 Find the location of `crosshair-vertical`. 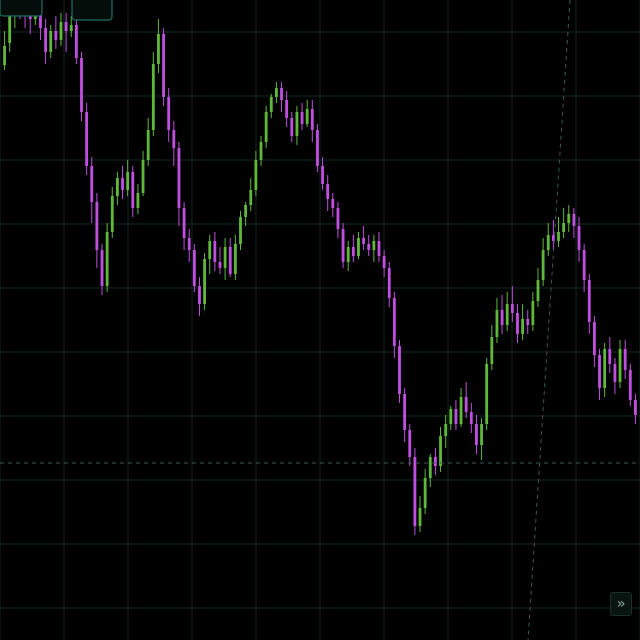

crosshair-vertical is located at coordinates (549, 320).